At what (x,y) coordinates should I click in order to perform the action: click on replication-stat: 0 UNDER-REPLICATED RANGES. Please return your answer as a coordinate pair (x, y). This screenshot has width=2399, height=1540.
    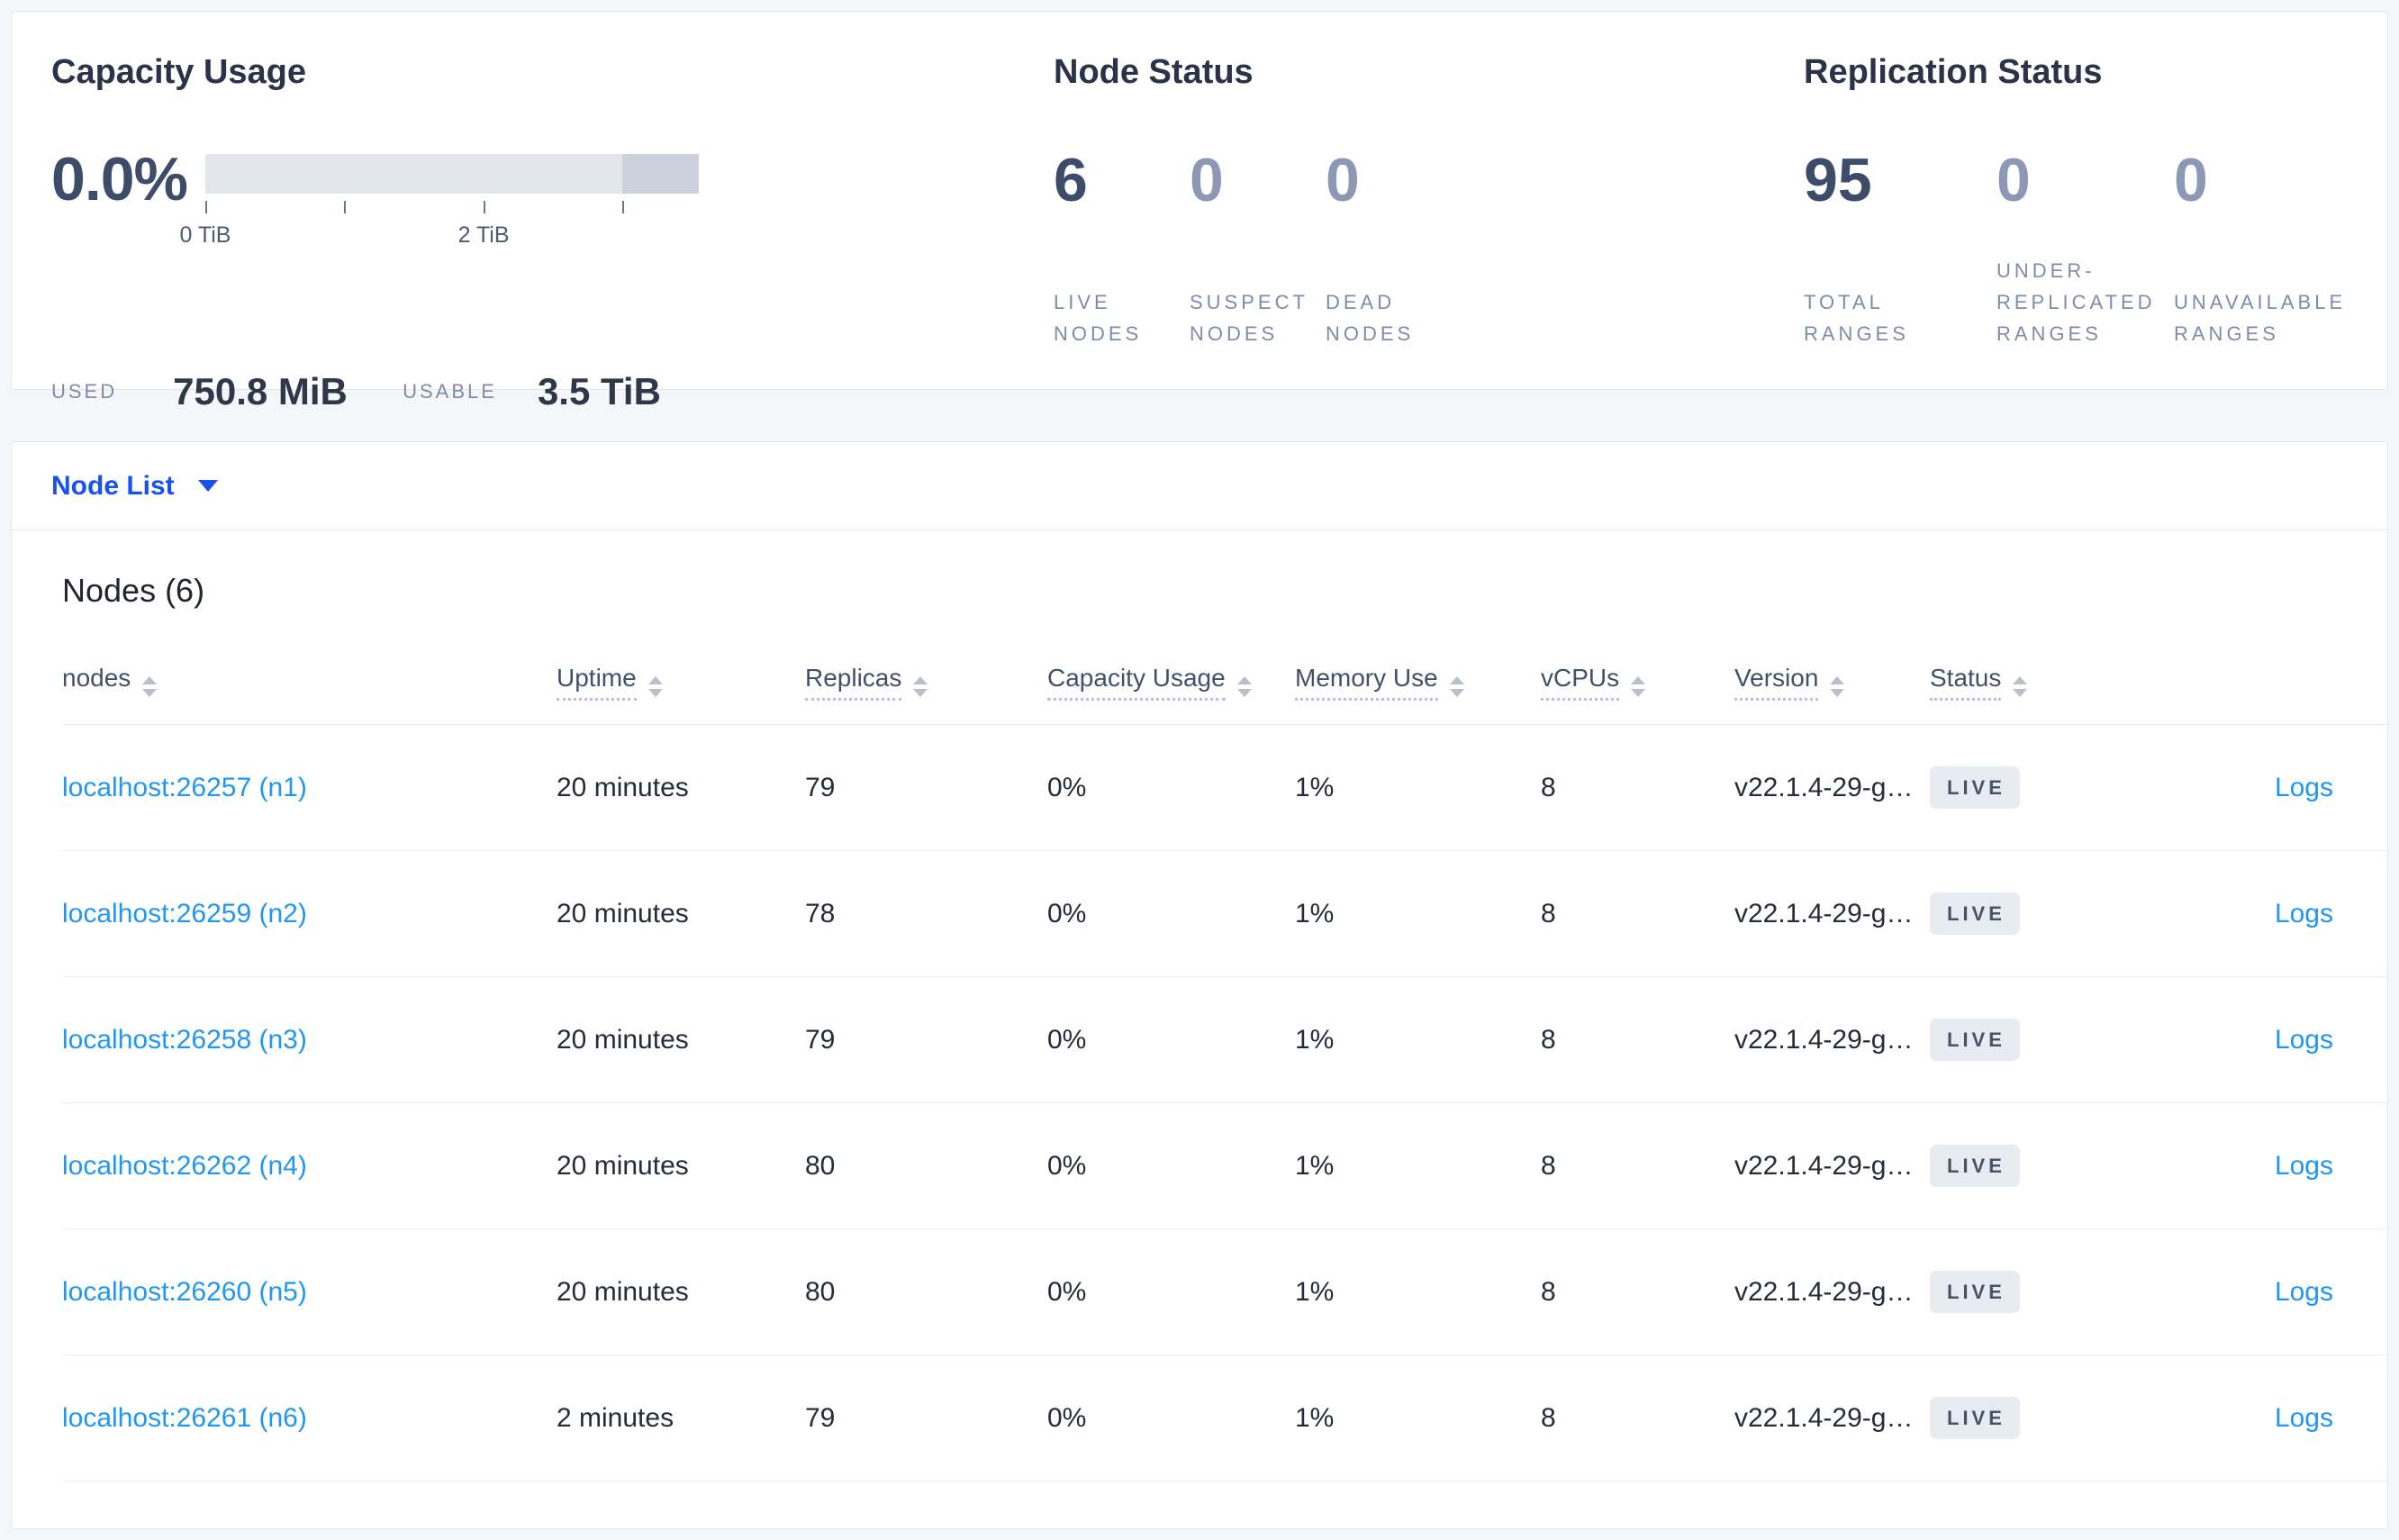
    Looking at the image, I should click on (2085, 249).